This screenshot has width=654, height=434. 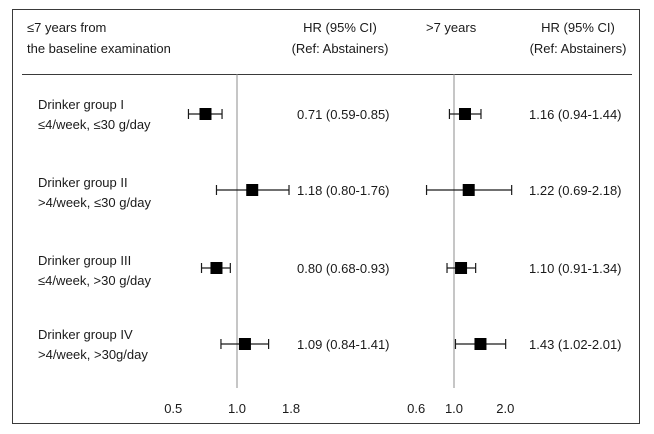 I want to click on right-hr-reference: (Ref: Abstainers), so click(x=578, y=48).